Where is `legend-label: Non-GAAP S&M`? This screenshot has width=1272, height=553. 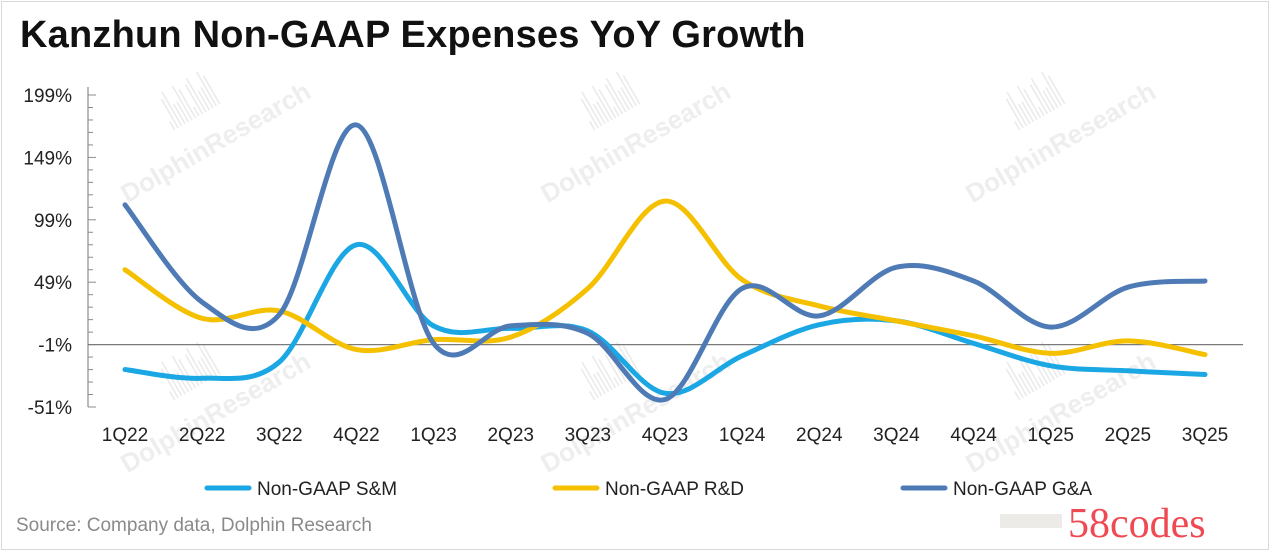
legend-label: Non-GAAP S&M is located at coordinates (327, 489).